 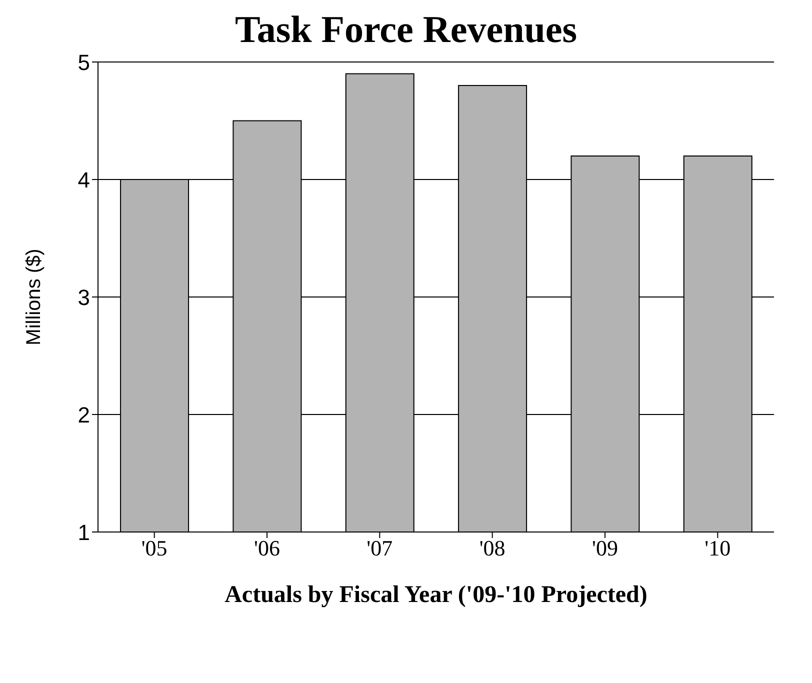 I want to click on x-axis-title: Actuals by Fiscal Year ('09-'10 Projected), so click(x=436, y=595).